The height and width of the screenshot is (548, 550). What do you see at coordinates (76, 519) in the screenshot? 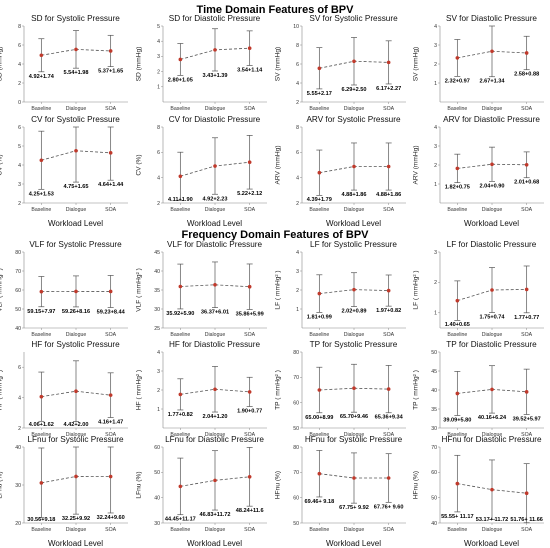
I see `data-label: 32.25+9.92` at bounding box center [76, 519].